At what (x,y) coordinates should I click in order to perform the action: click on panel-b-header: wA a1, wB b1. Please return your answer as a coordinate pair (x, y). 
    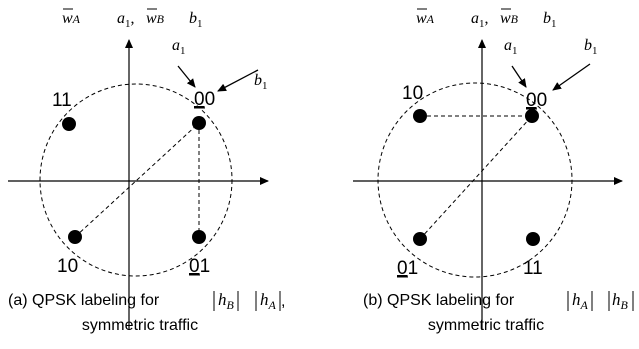
    Looking at the image, I should click on (486, 19).